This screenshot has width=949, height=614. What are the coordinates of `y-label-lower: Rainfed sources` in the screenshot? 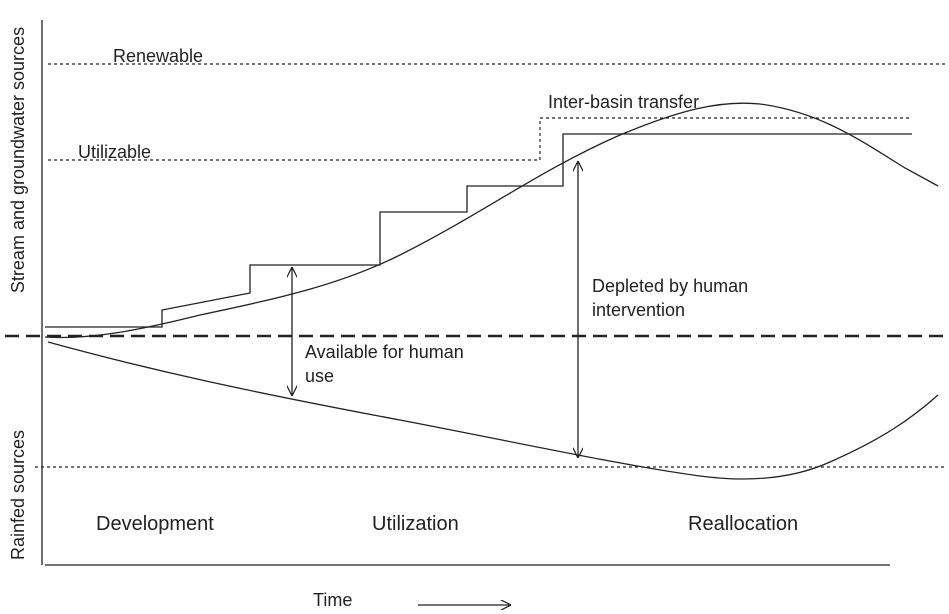 It's located at (18, 495).